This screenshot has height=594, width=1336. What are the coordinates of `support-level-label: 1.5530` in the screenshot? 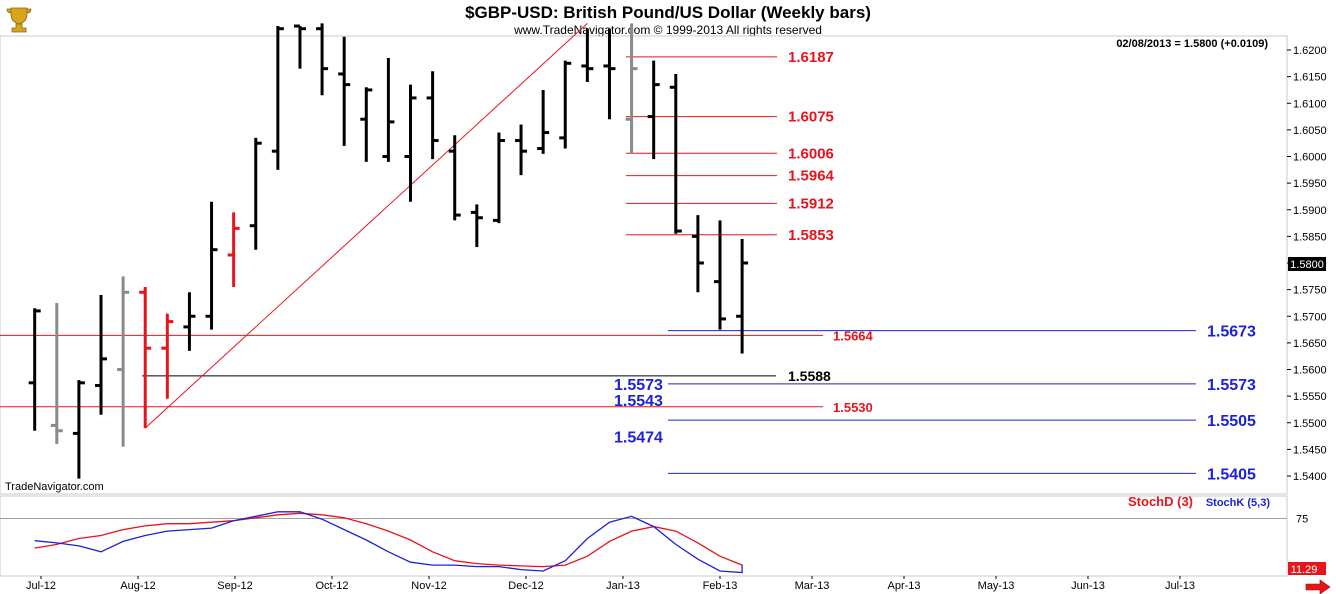 It's located at (853, 407).